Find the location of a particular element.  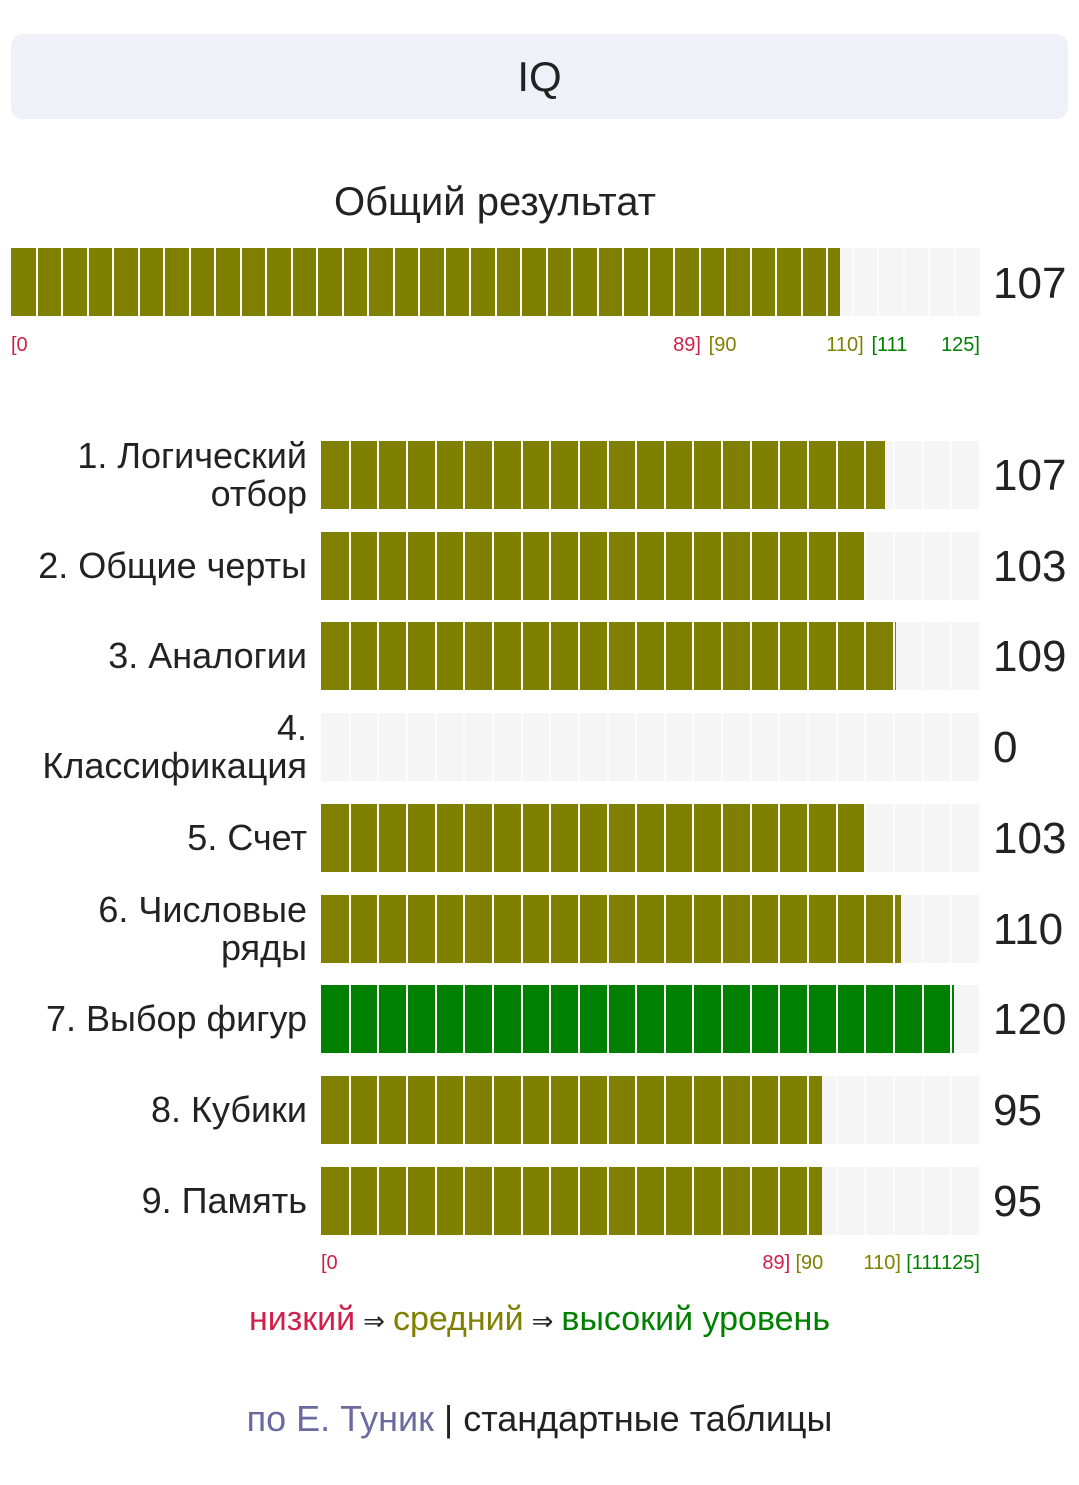

subtest-label: 8. Кубики is located at coordinates (229, 1109).